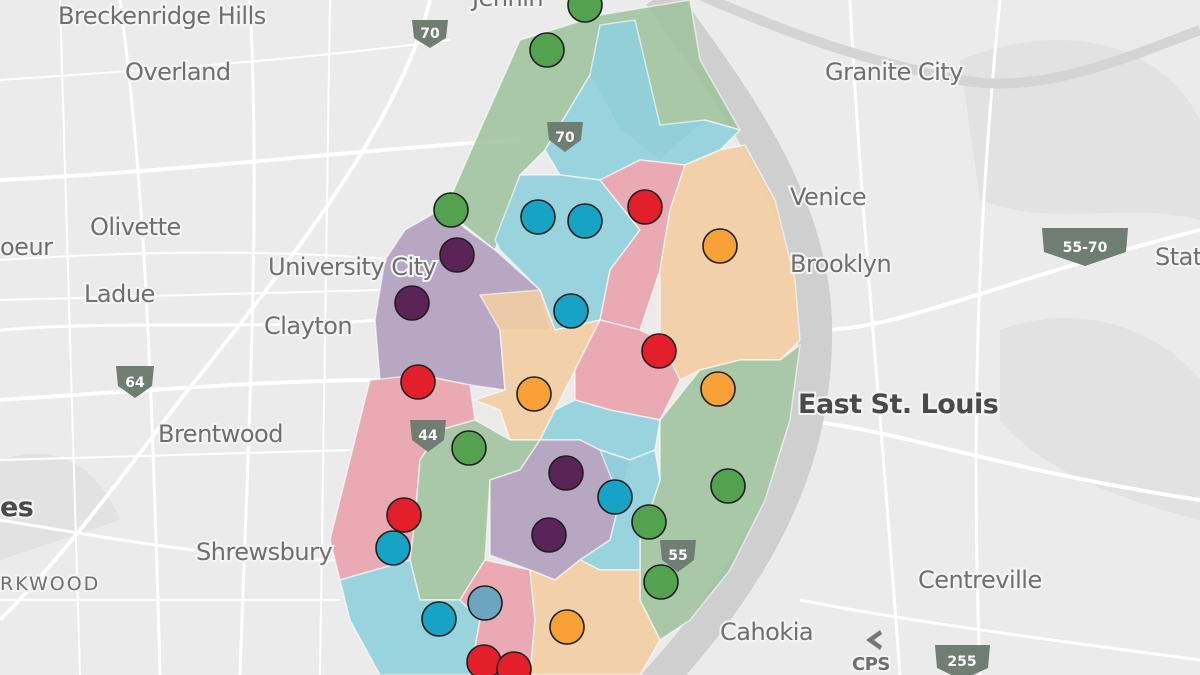  I want to click on place-label: Cahokia, so click(766, 632).